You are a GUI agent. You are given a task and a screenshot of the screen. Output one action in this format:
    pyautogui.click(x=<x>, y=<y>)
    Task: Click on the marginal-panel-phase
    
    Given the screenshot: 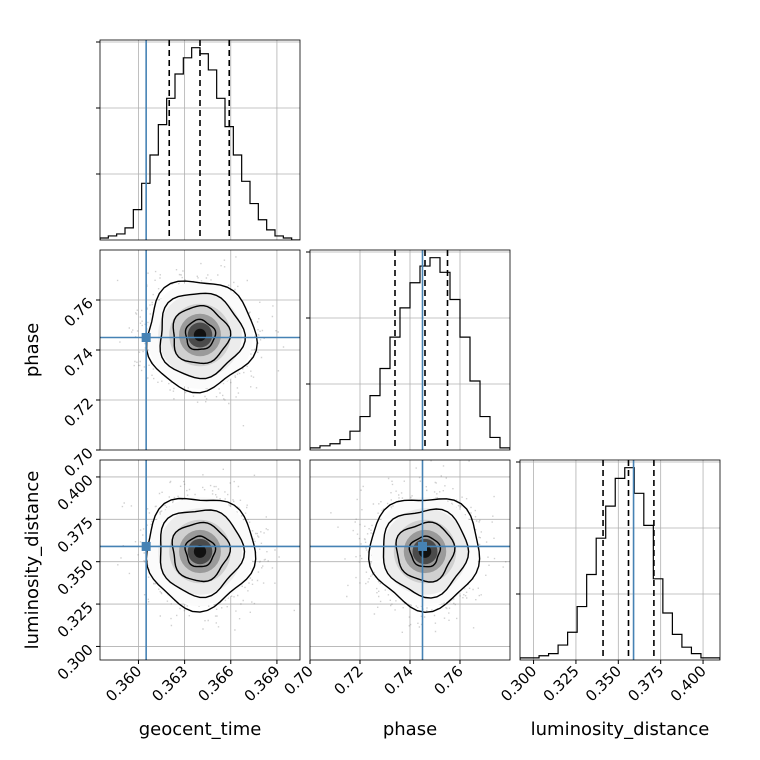 What is the action you would take?
    pyautogui.click(x=408, y=350)
    